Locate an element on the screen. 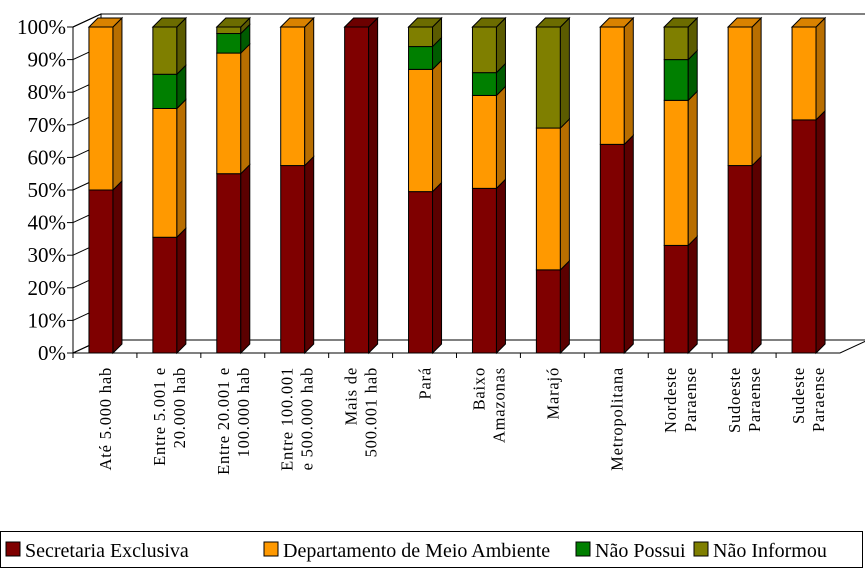 The height and width of the screenshot is (569, 865). legend-label: Secretaria Exclusiva is located at coordinates (107, 551).